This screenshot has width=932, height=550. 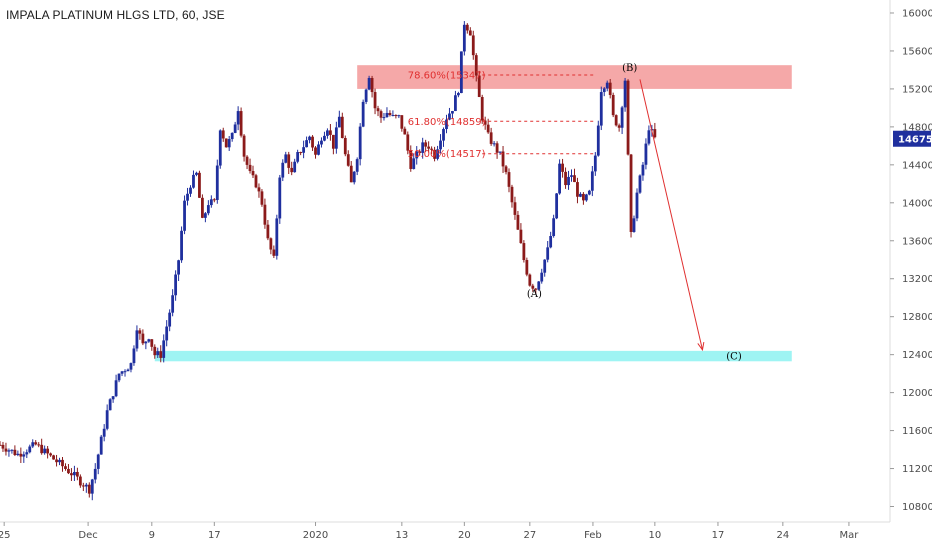 I want to click on x-tick-label: 25, so click(x=5, y=535).